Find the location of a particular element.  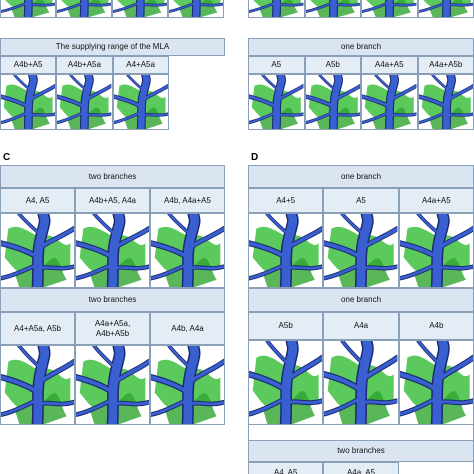

cell-label: A4b, A4a is located at coordinates (187, 328).